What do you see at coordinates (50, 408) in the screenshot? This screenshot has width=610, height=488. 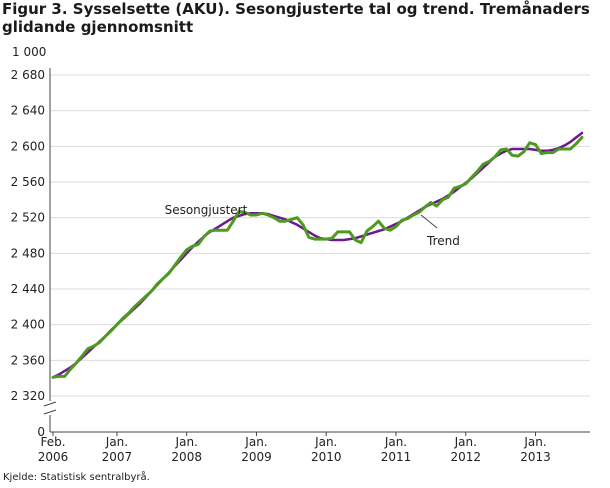 I see `axis-break-icon` at bounding box center [50, 408].